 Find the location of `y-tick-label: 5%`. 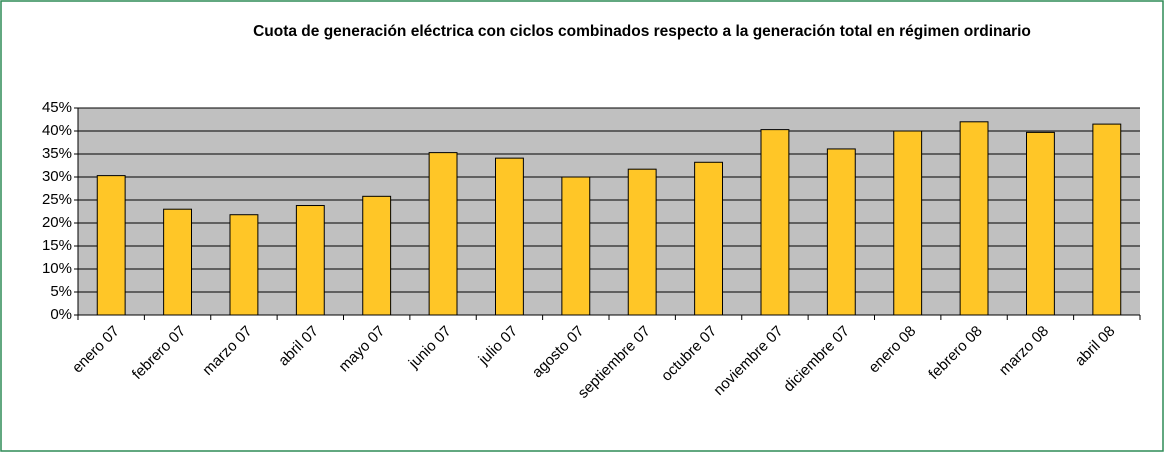

y-tick-label: 5% is located at coordinates (61, 291).